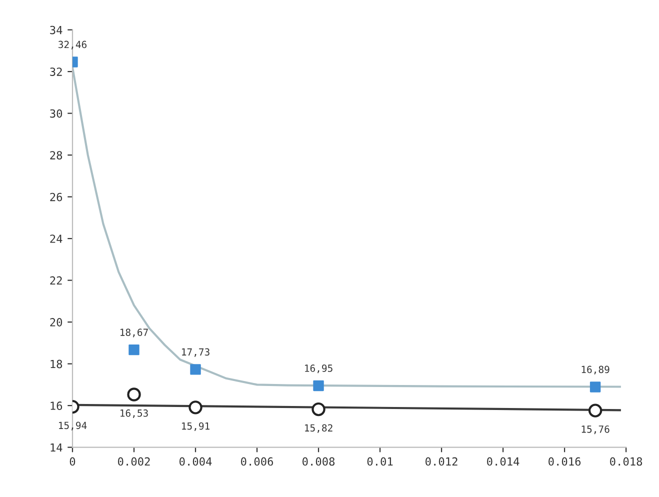 The width and height of the screenshot is (659, 497). Describe the element at coordinates (196, 426) in the screenshot. I see `data-label: 15,91` at that location.